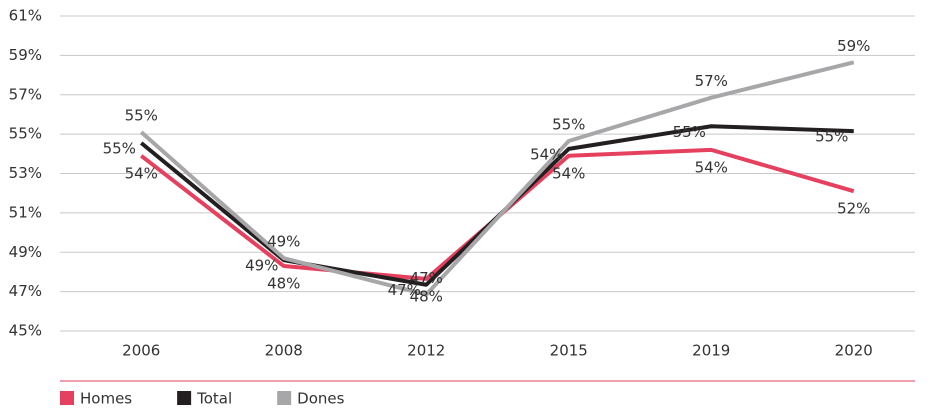  What do you see at coordinates (25, 252) in the screenshot?
I see `y-tick-label: 49%` at bounding box center [25, 252].